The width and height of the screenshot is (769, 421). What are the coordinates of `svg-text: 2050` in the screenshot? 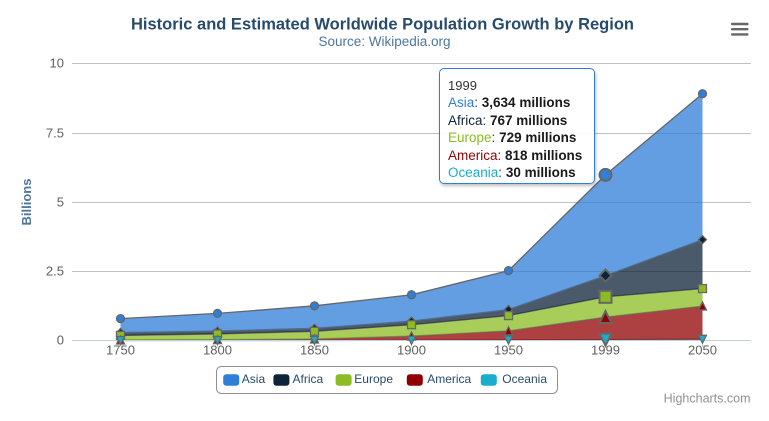 It's located at (702, 350).